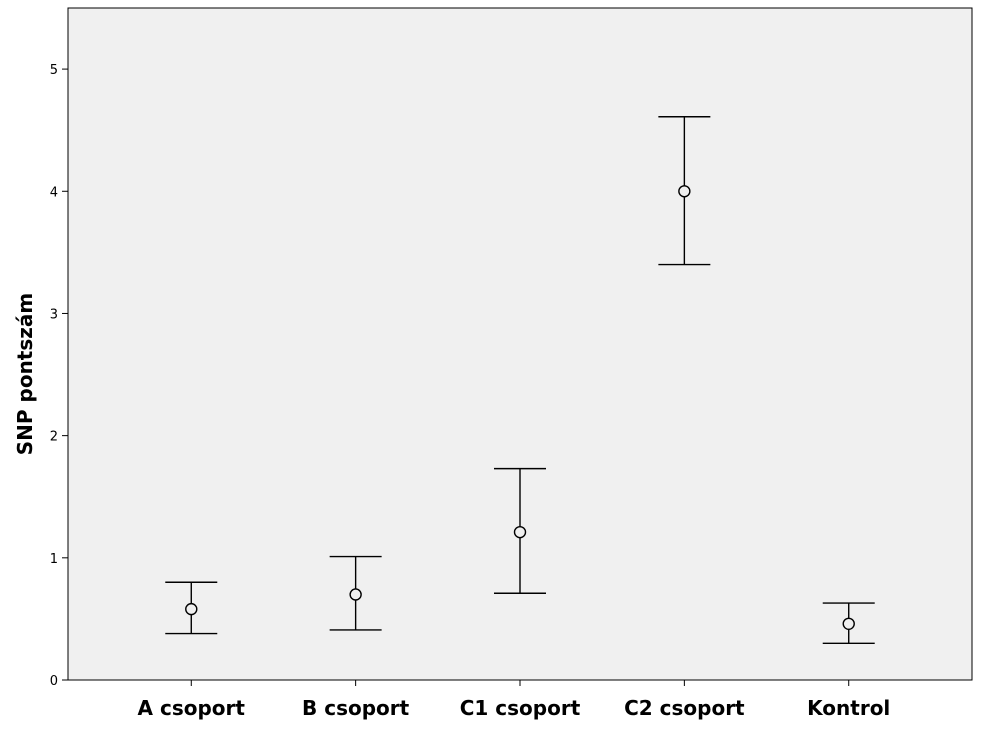 This screenshot has width=982, height=729. What do you see at coordinates (356, 708) in the screenshot?
I see `x-tick-label: B csoport` at bounding box center [356, 708].